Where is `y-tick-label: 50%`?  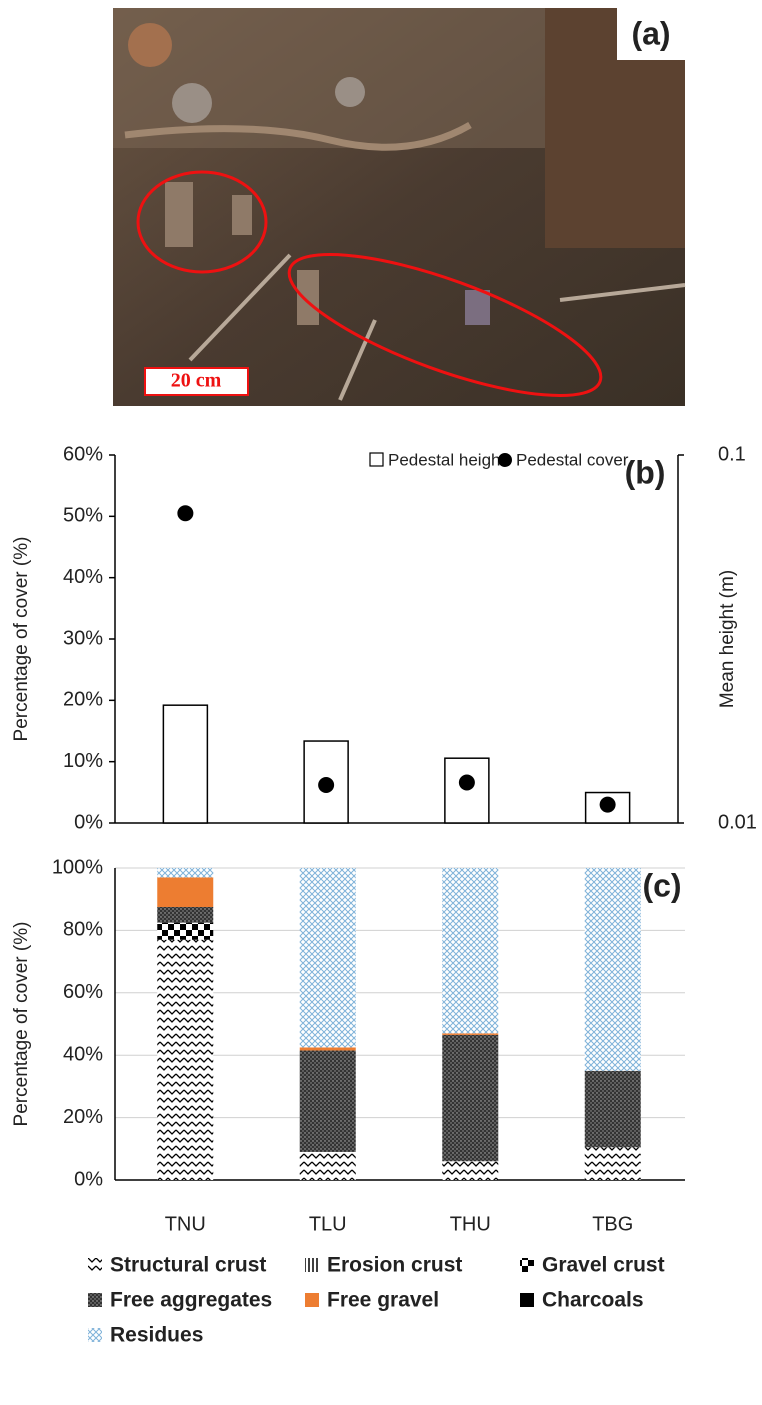
y-tick-label: 50% is located at coordinates (83, 516).